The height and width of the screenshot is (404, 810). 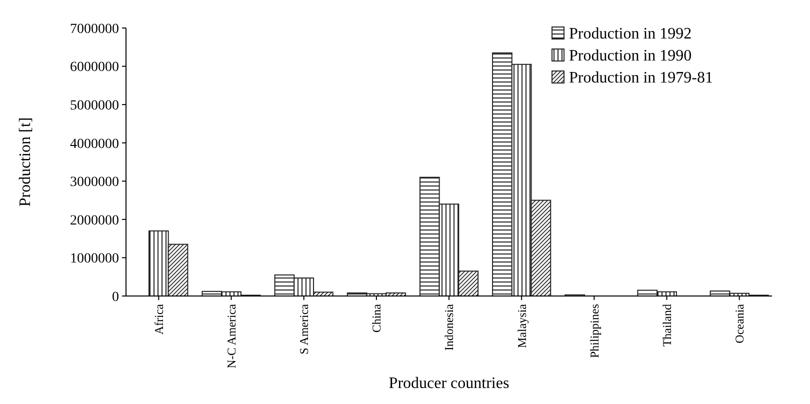 What do you see at coordinates (449, 327) in the screenshot?
I see `x-tick-label: Indonesia` at bounding box center [449, 327].